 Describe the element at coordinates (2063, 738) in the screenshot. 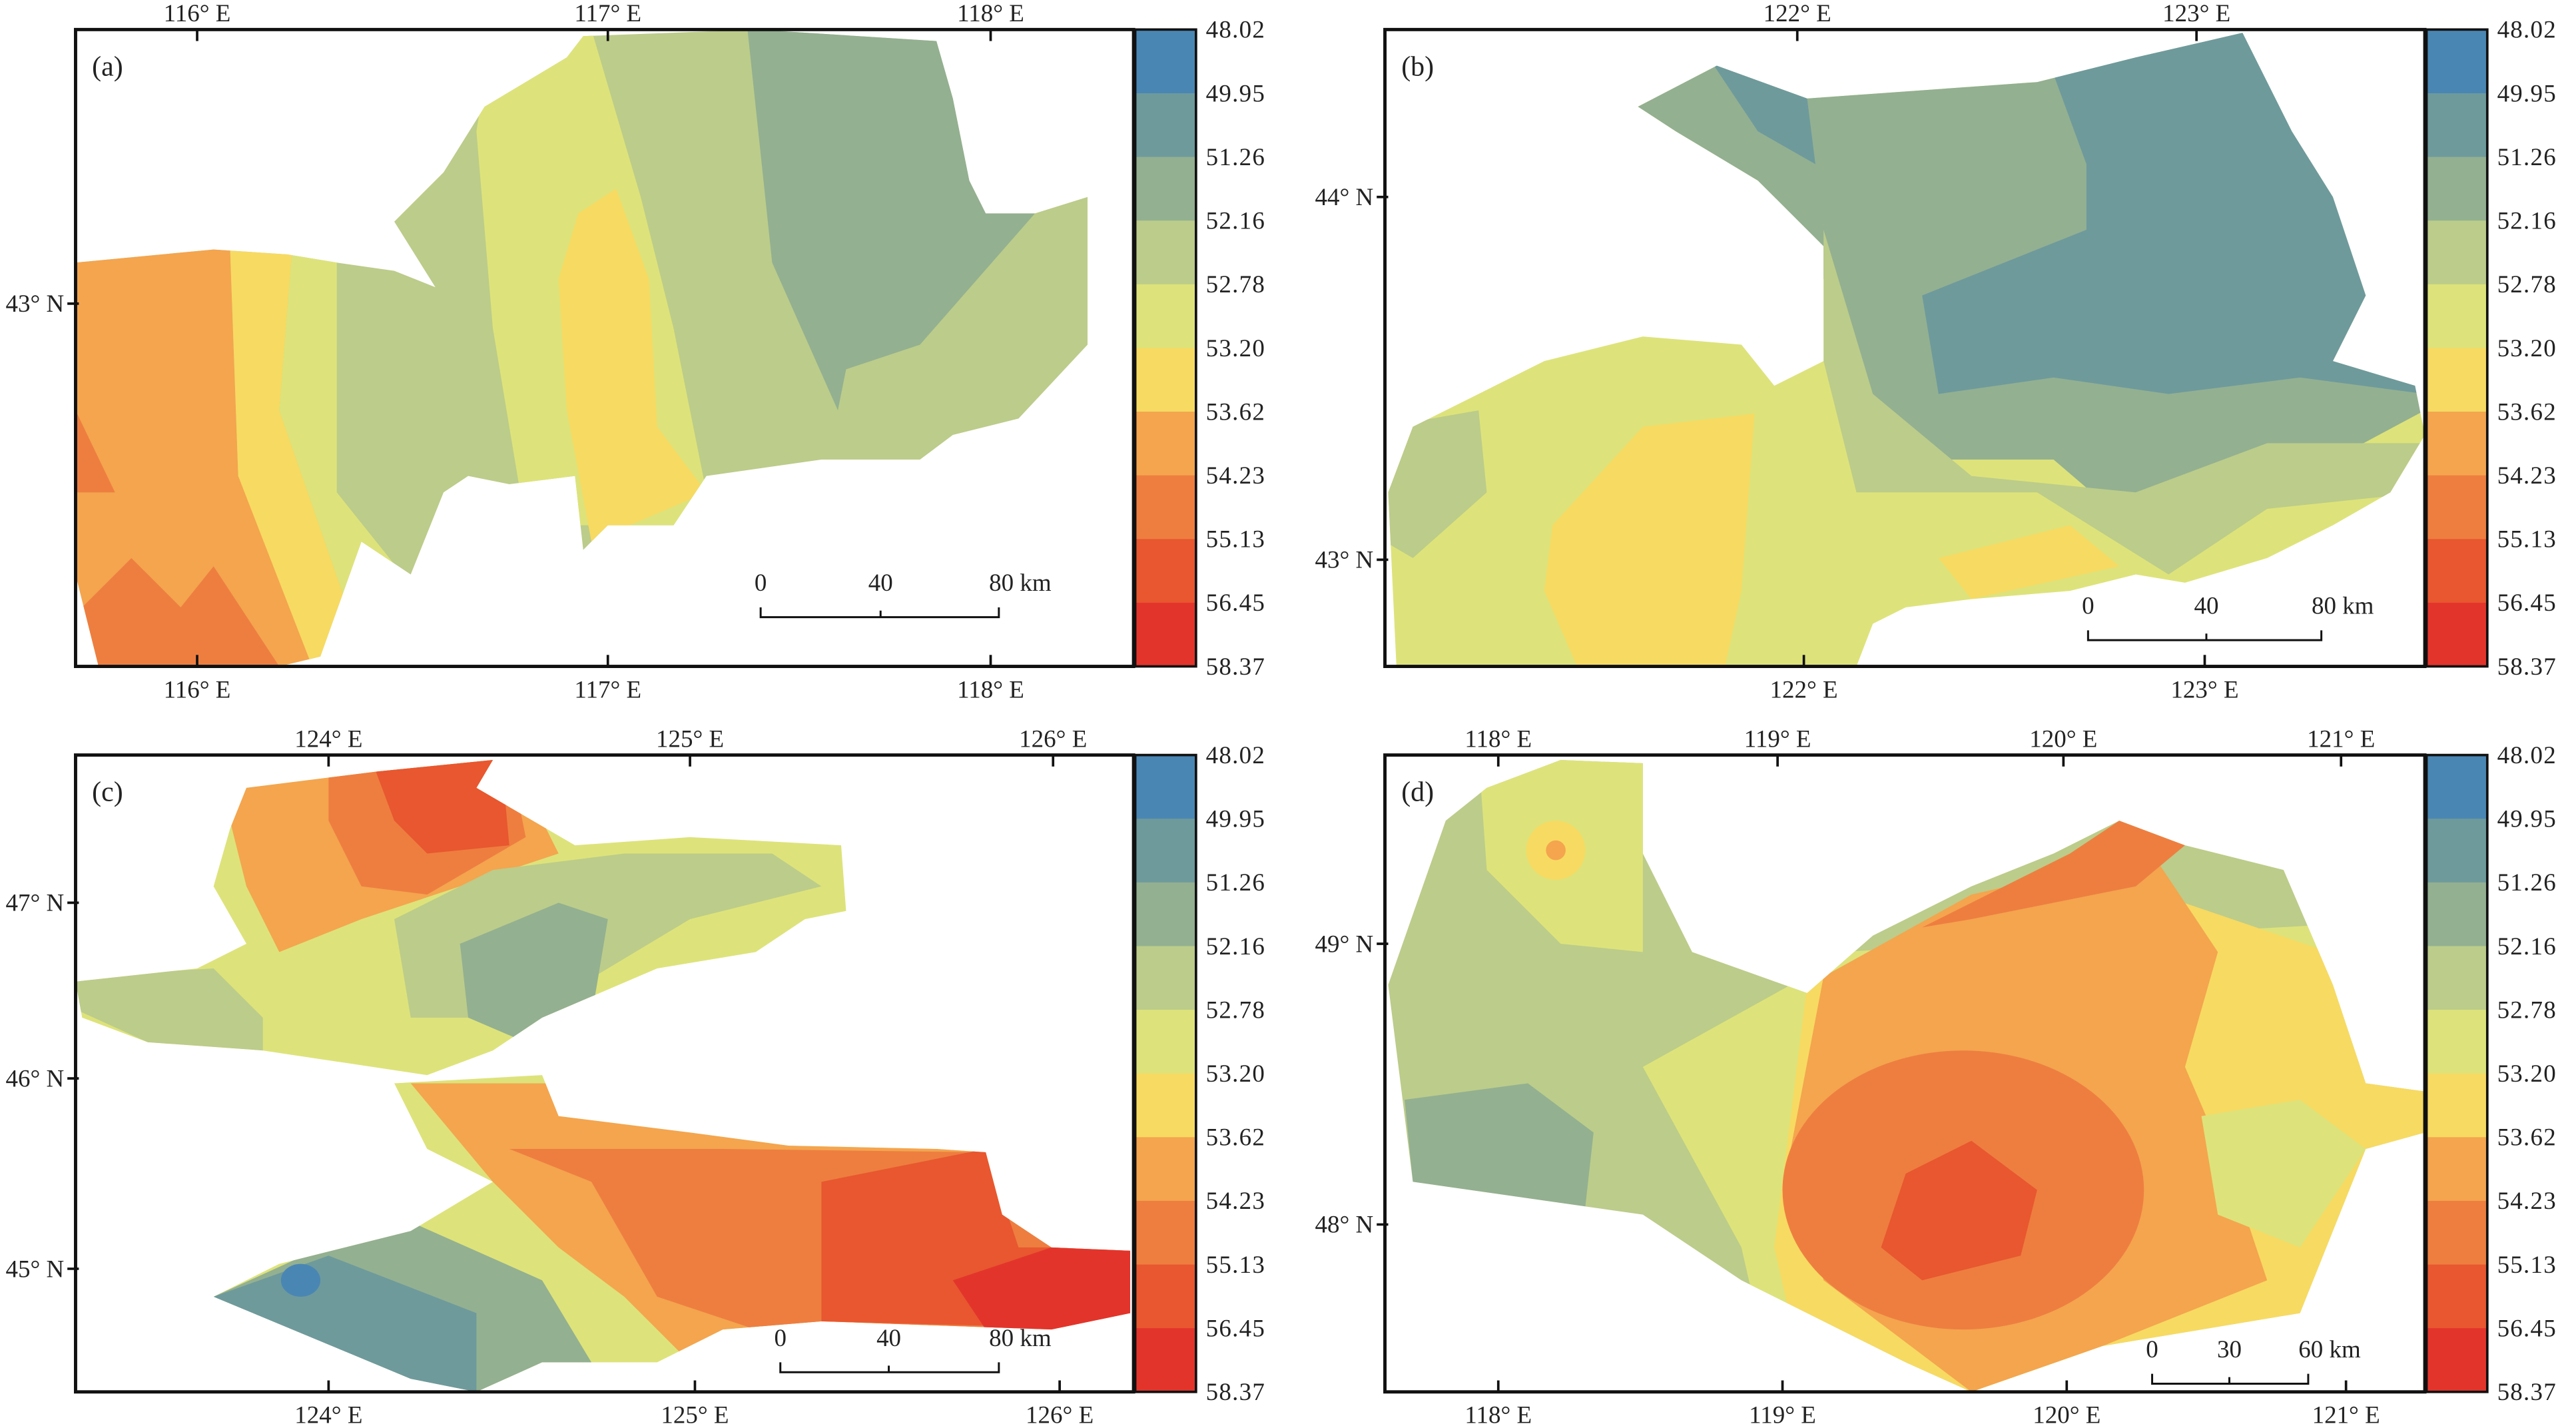

I see `top-tick-label: 120° E` at that location.